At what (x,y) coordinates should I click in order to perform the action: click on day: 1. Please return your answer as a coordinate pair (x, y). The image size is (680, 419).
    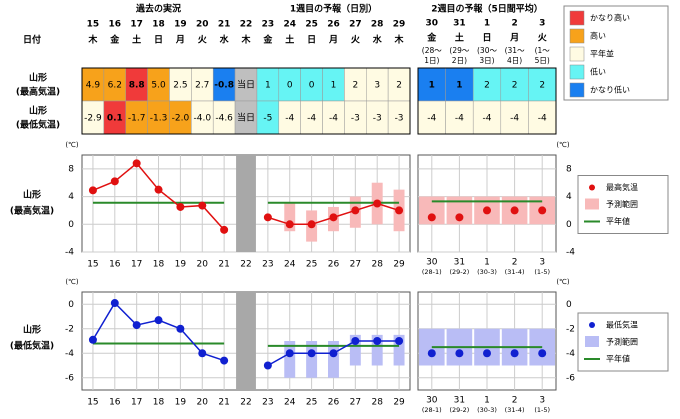
    Looking at the image, I should click on (487, 24).